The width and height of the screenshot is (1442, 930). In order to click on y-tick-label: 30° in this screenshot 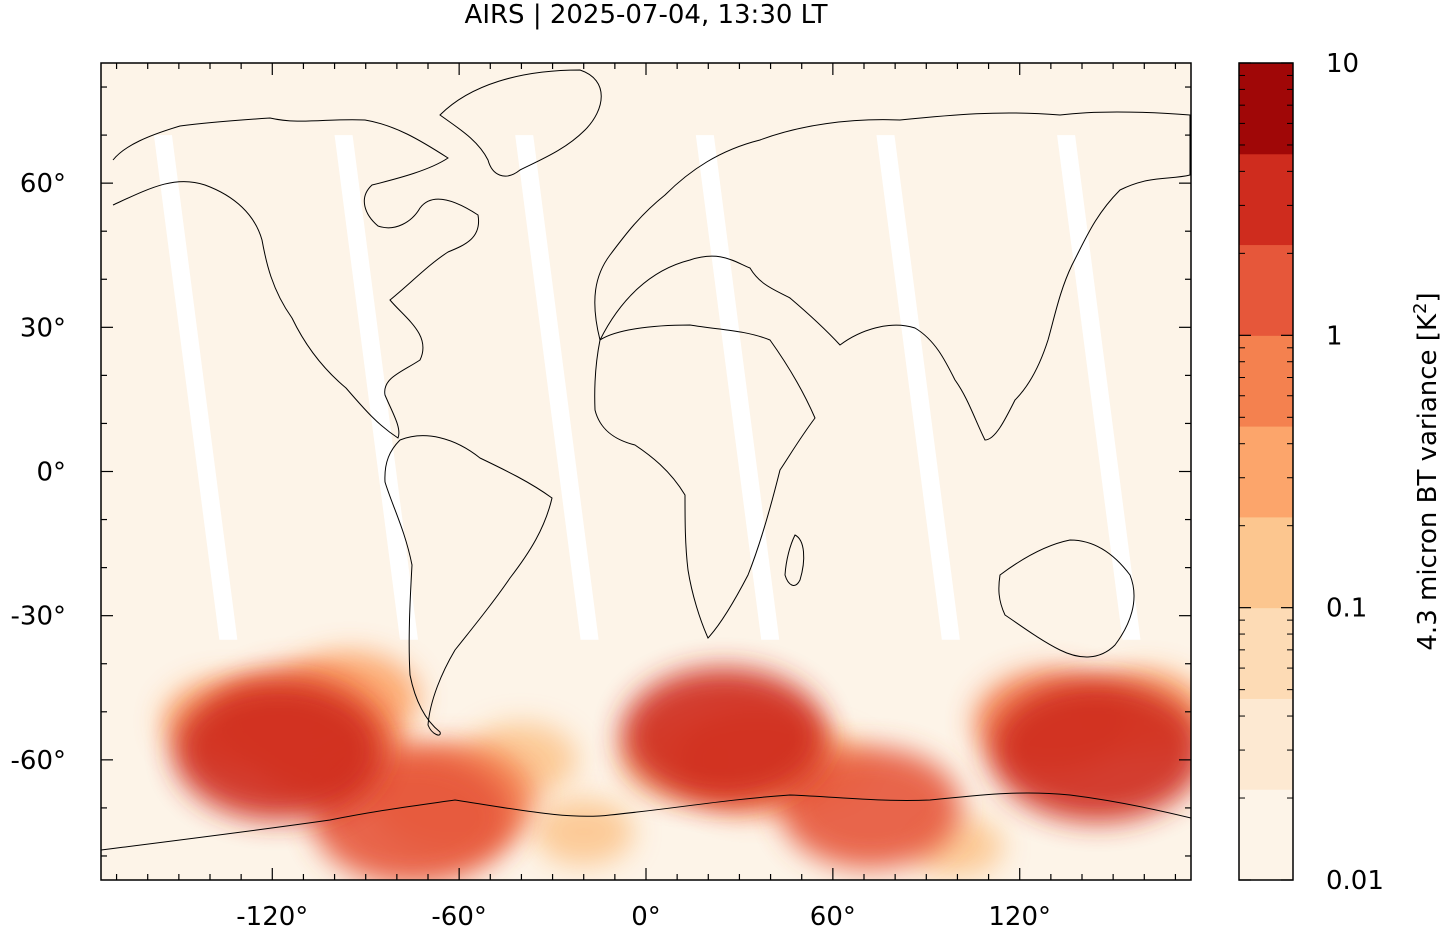, I will do `click(43, 328)`.